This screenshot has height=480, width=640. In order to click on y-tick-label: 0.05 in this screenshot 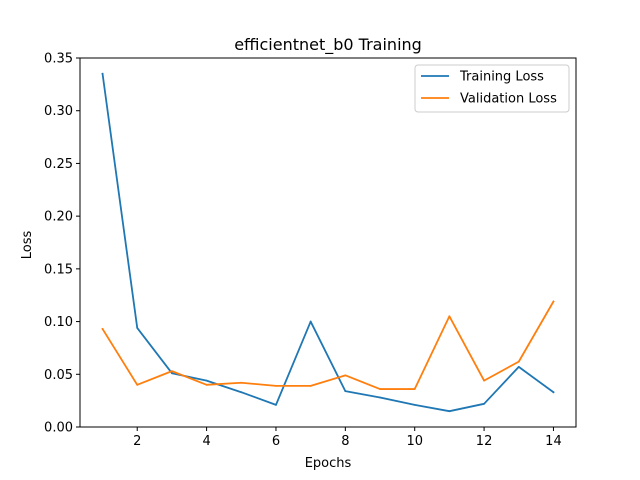, I will do `click(58, 375)`.